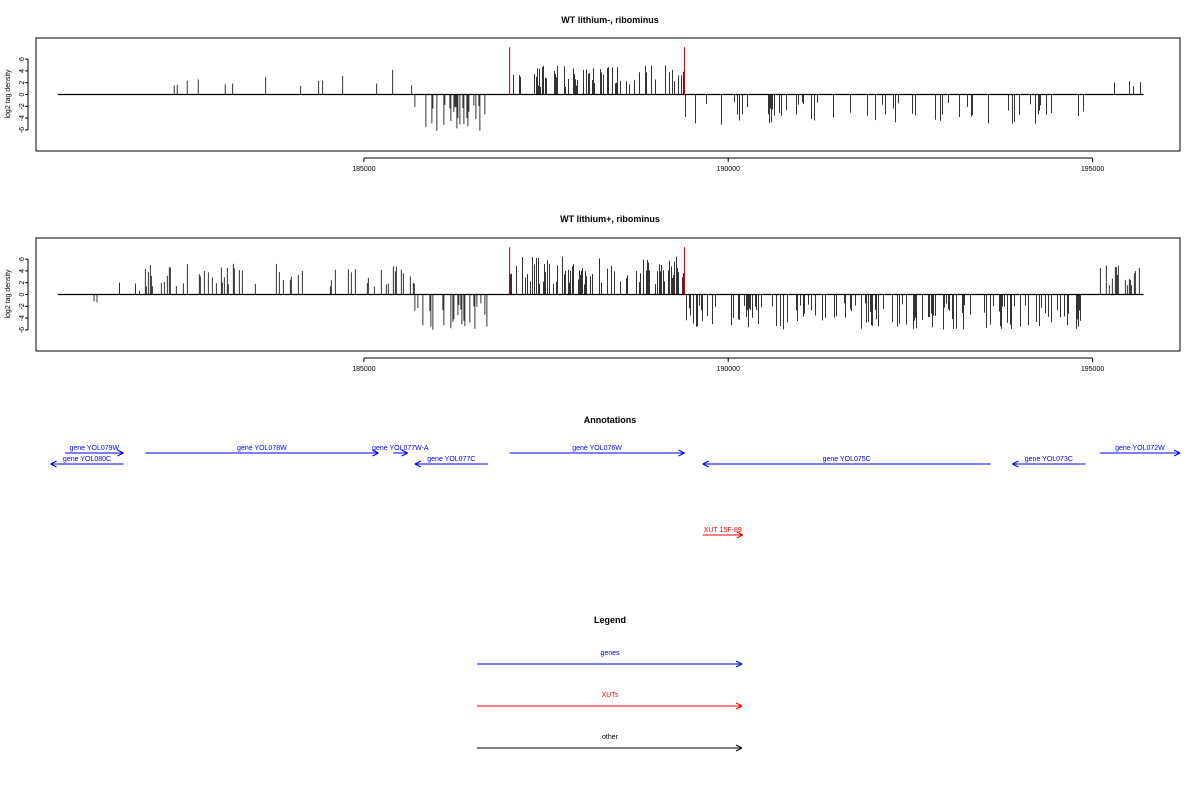 The height and width of the screenshot is (800, 1200). Describe the element at coordinates (610, 737) in the screenshot. I see `legend-label: other` at that location.